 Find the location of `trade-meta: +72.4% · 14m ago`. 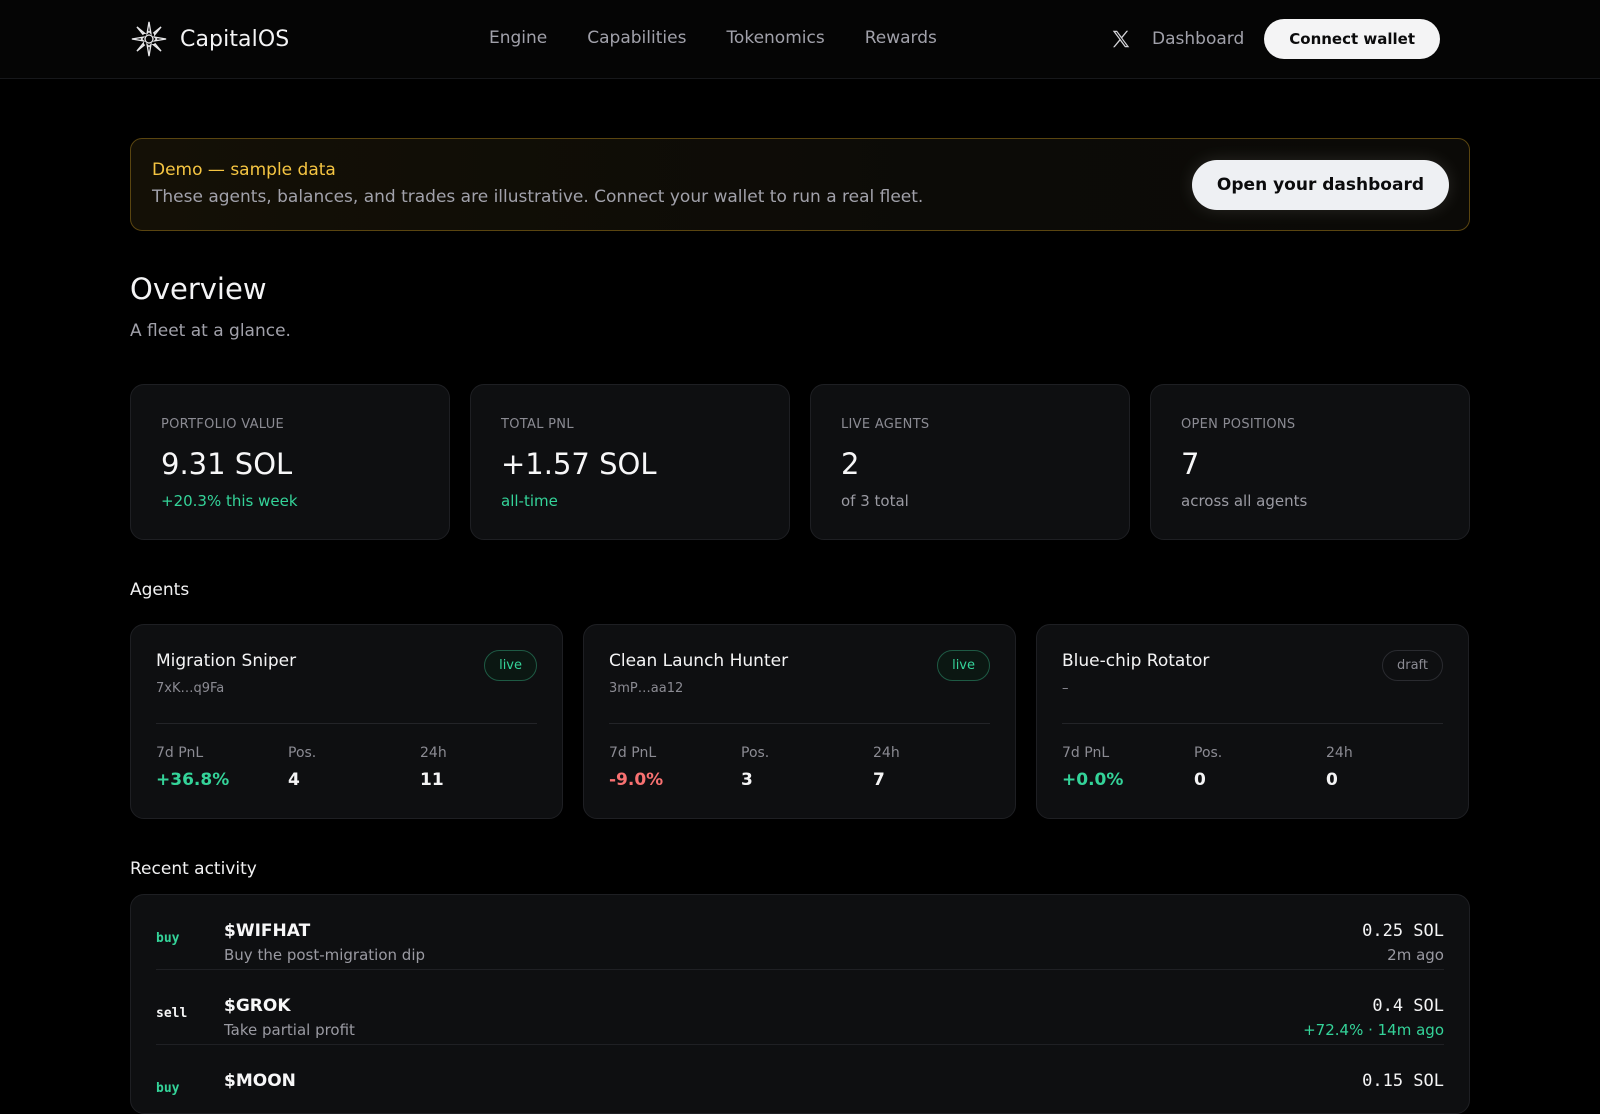

trade-meta: +72.4% · 14m ago is located at coordinates (1373, 1030).